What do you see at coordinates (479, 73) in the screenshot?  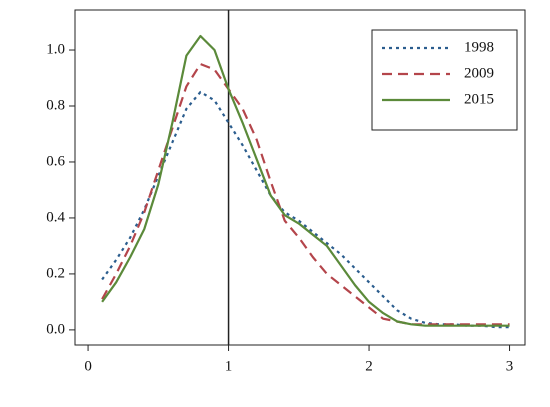 I see `legend-label: 2009` at bounding box center [479, 73].